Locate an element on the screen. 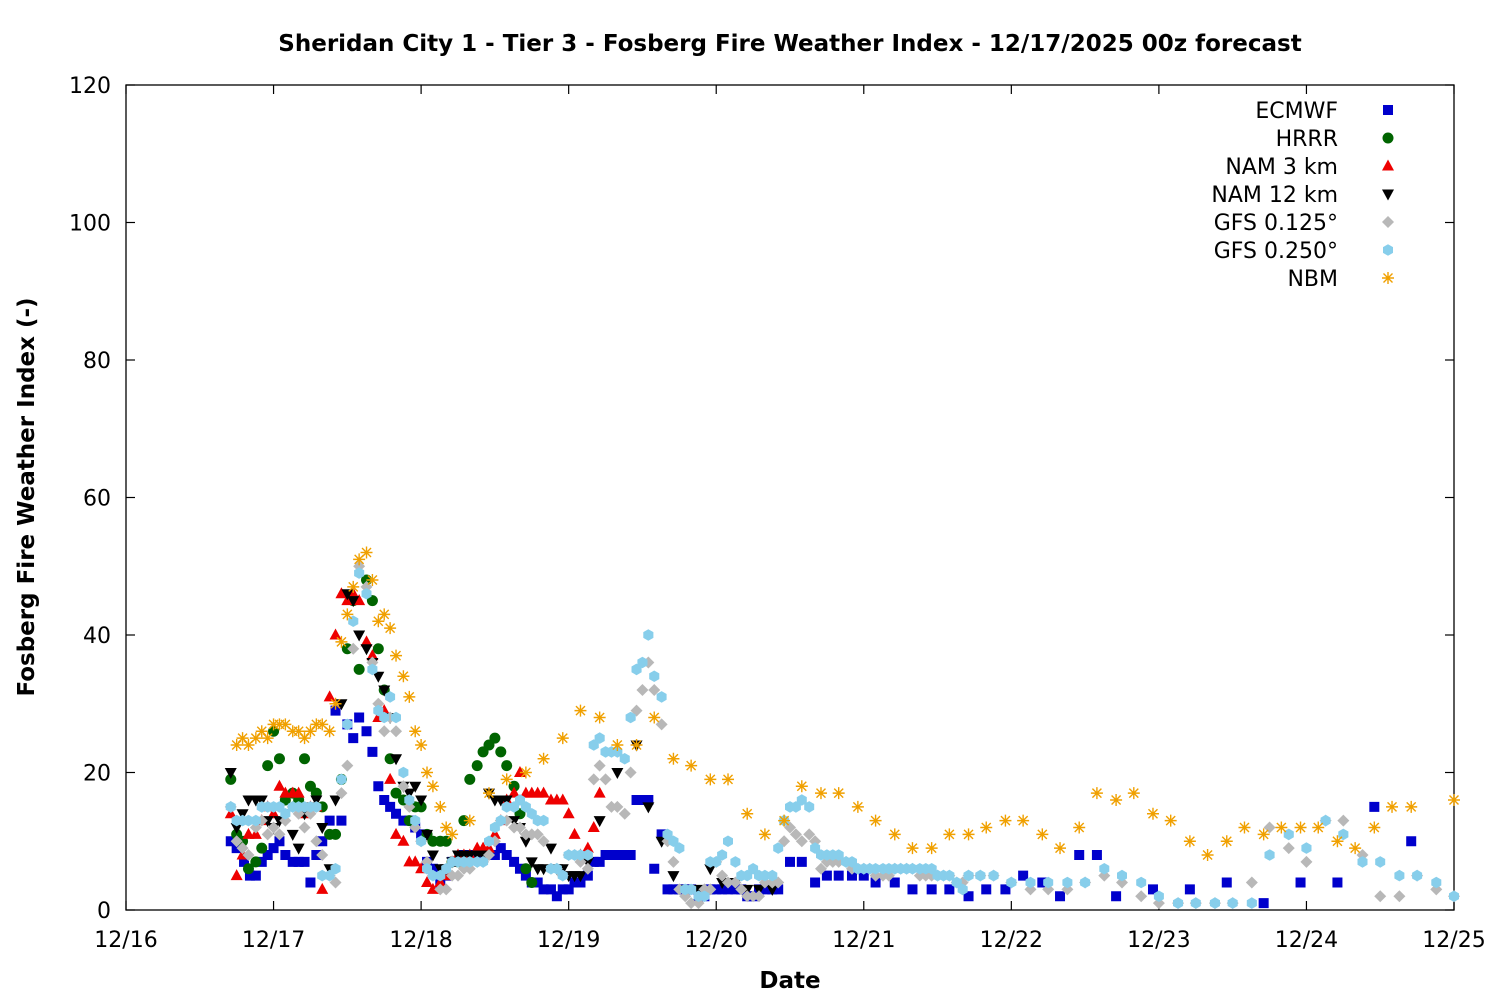  legend-marker is located at coordinates (1388, 110).